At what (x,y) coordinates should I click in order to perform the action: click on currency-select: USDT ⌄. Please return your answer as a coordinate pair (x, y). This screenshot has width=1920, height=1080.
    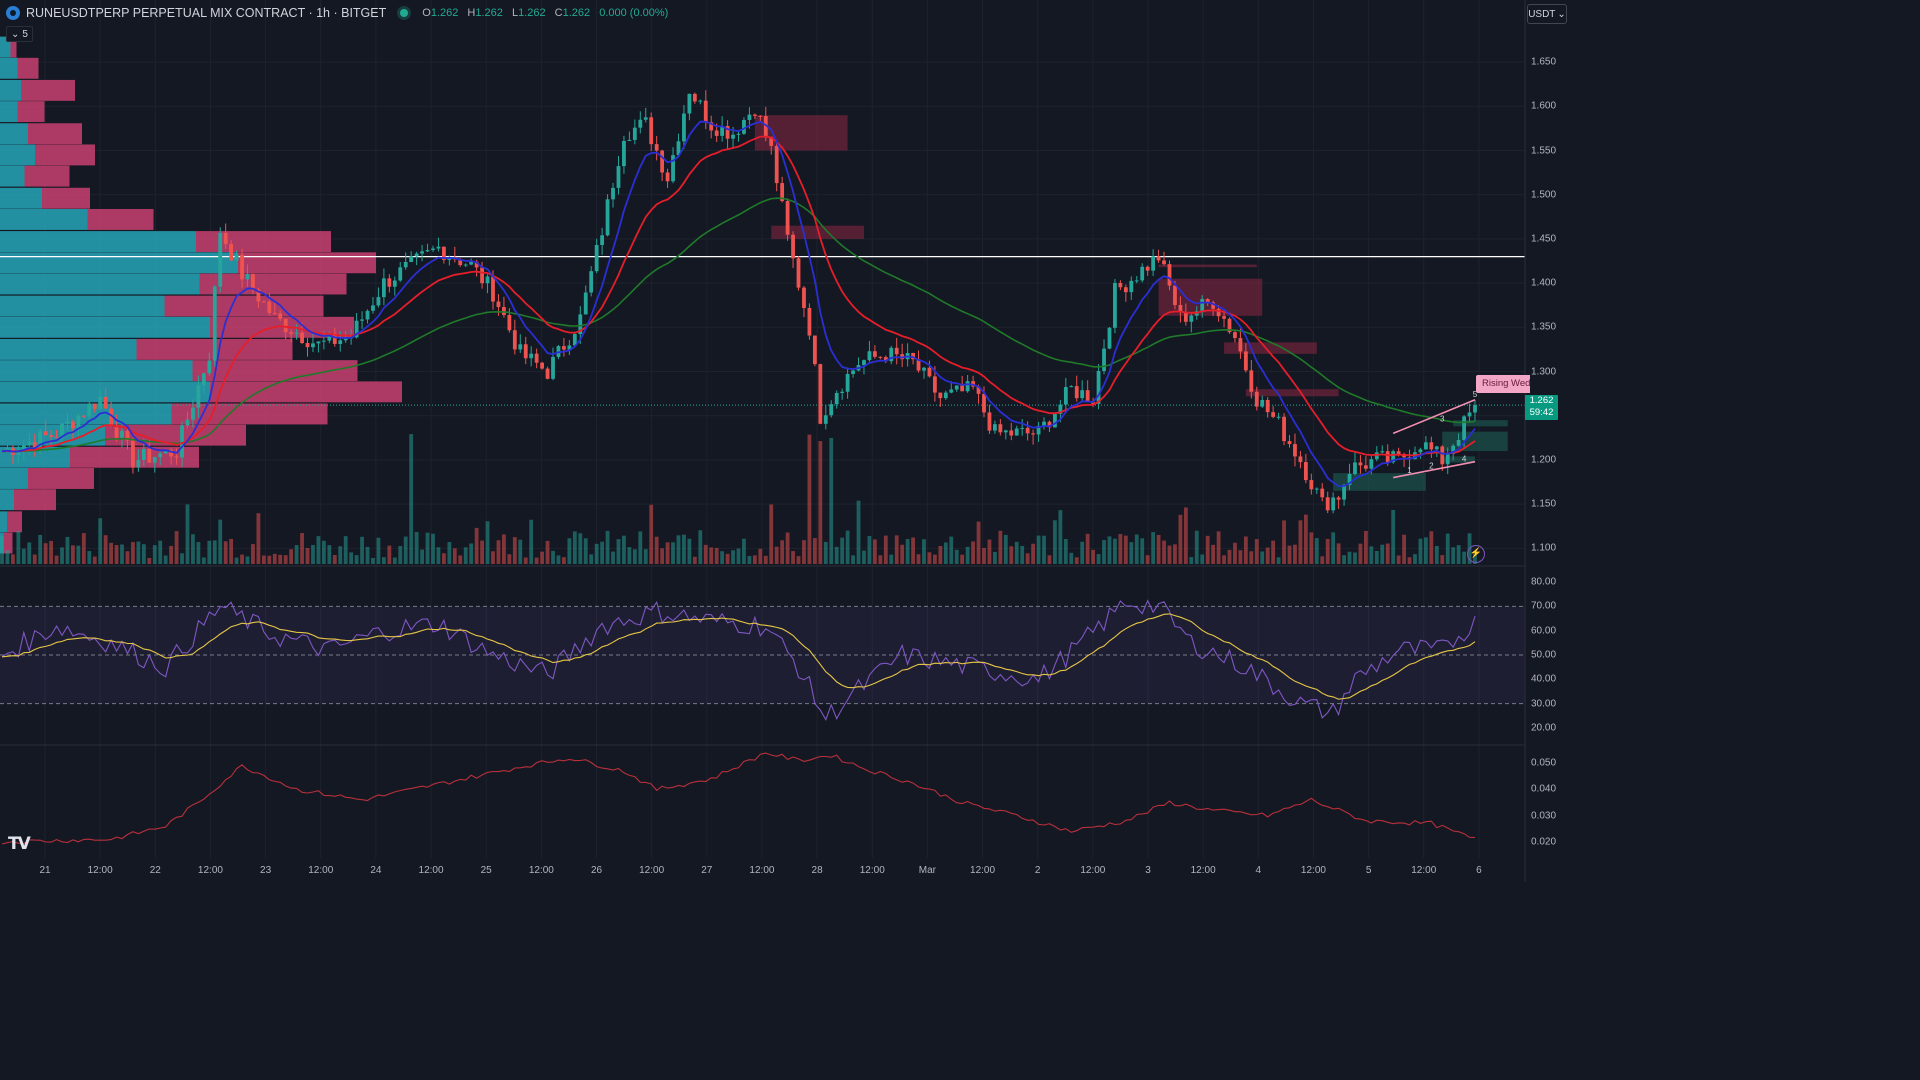
    Looking at the image, I should click on (1547, 14).